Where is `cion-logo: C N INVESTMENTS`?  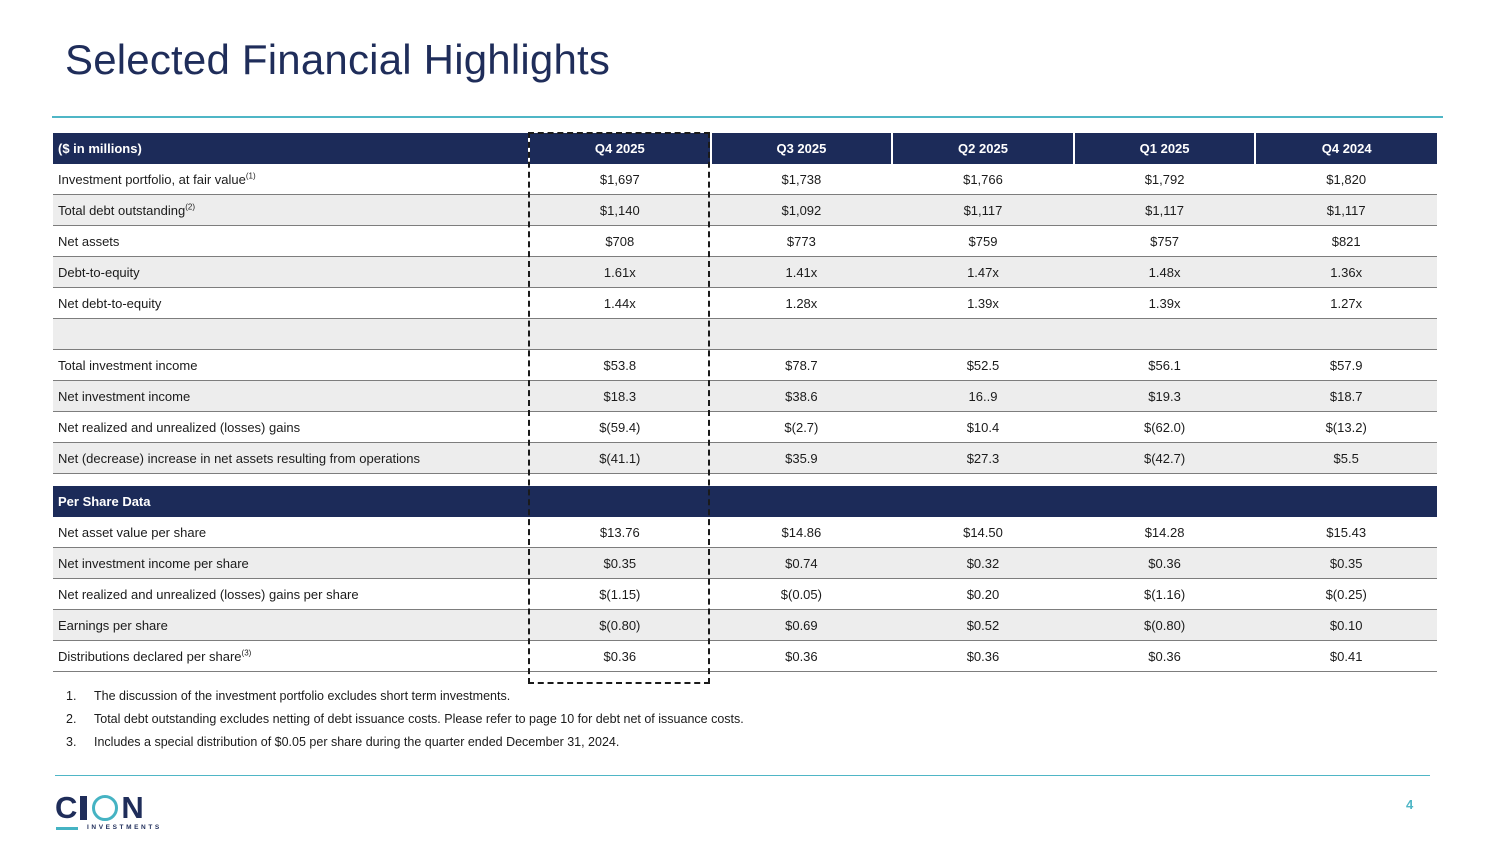
cion-logo: C N INVESTMENTS is located at coordinates (110, 813).